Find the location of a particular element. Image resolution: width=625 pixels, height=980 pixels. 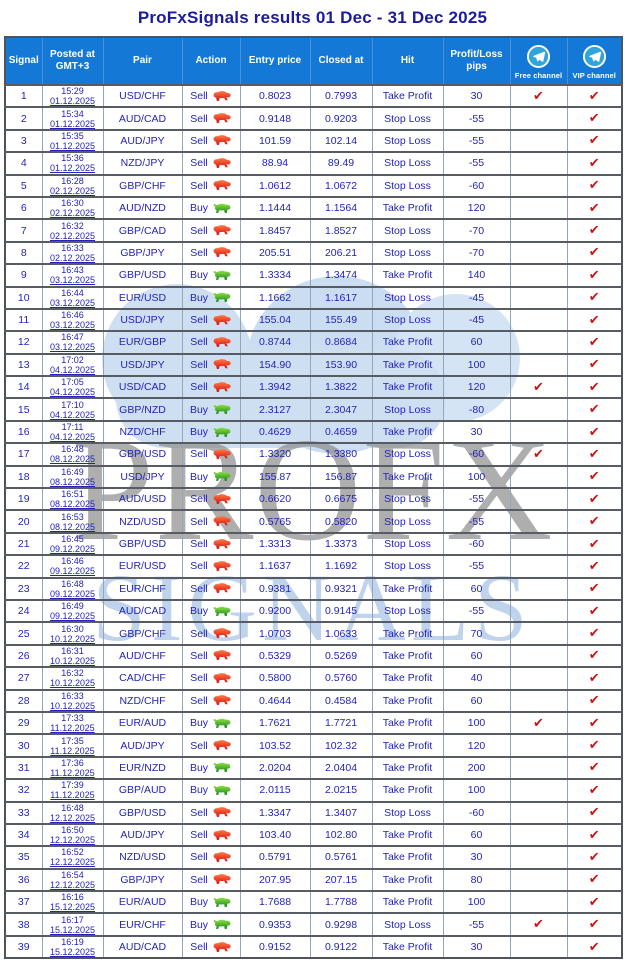

entry-price-cell: 1.0703 is located at coordinates (274, 633).